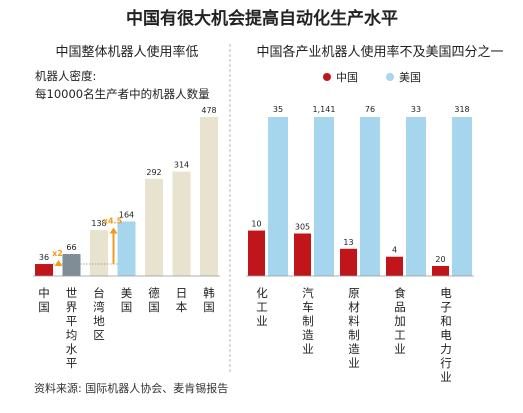 The image size is (523, 413). Describe the element at coordinates (262, 307) in the screenshot. I see `right-category-label-0: 化工业` at that location.